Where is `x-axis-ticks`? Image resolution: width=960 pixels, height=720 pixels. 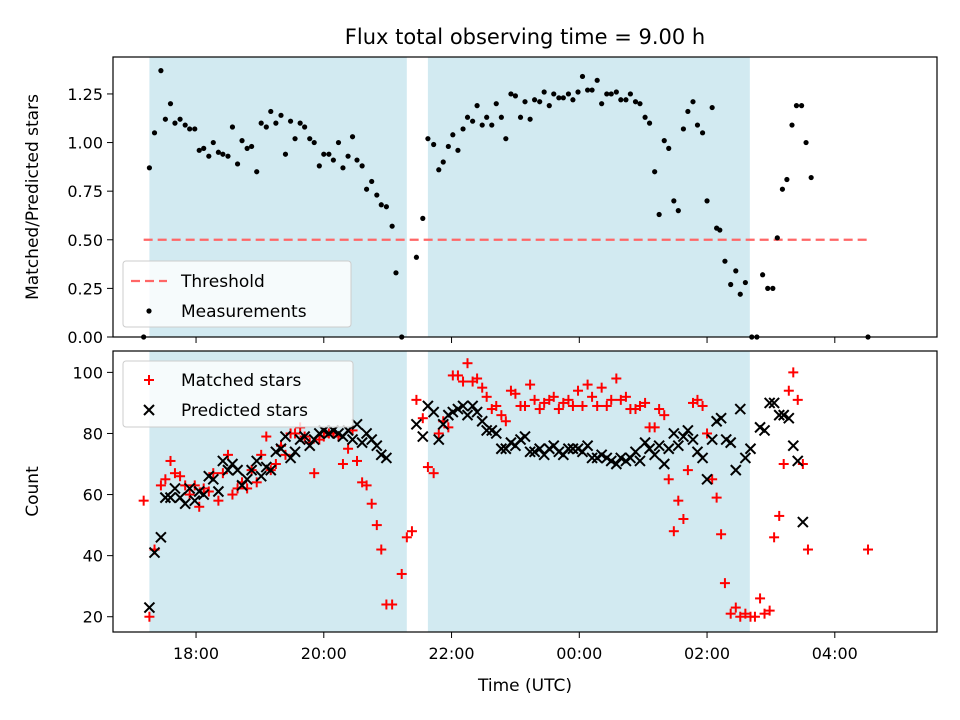
x-axis-ticks is located at coordinates (515, 340).